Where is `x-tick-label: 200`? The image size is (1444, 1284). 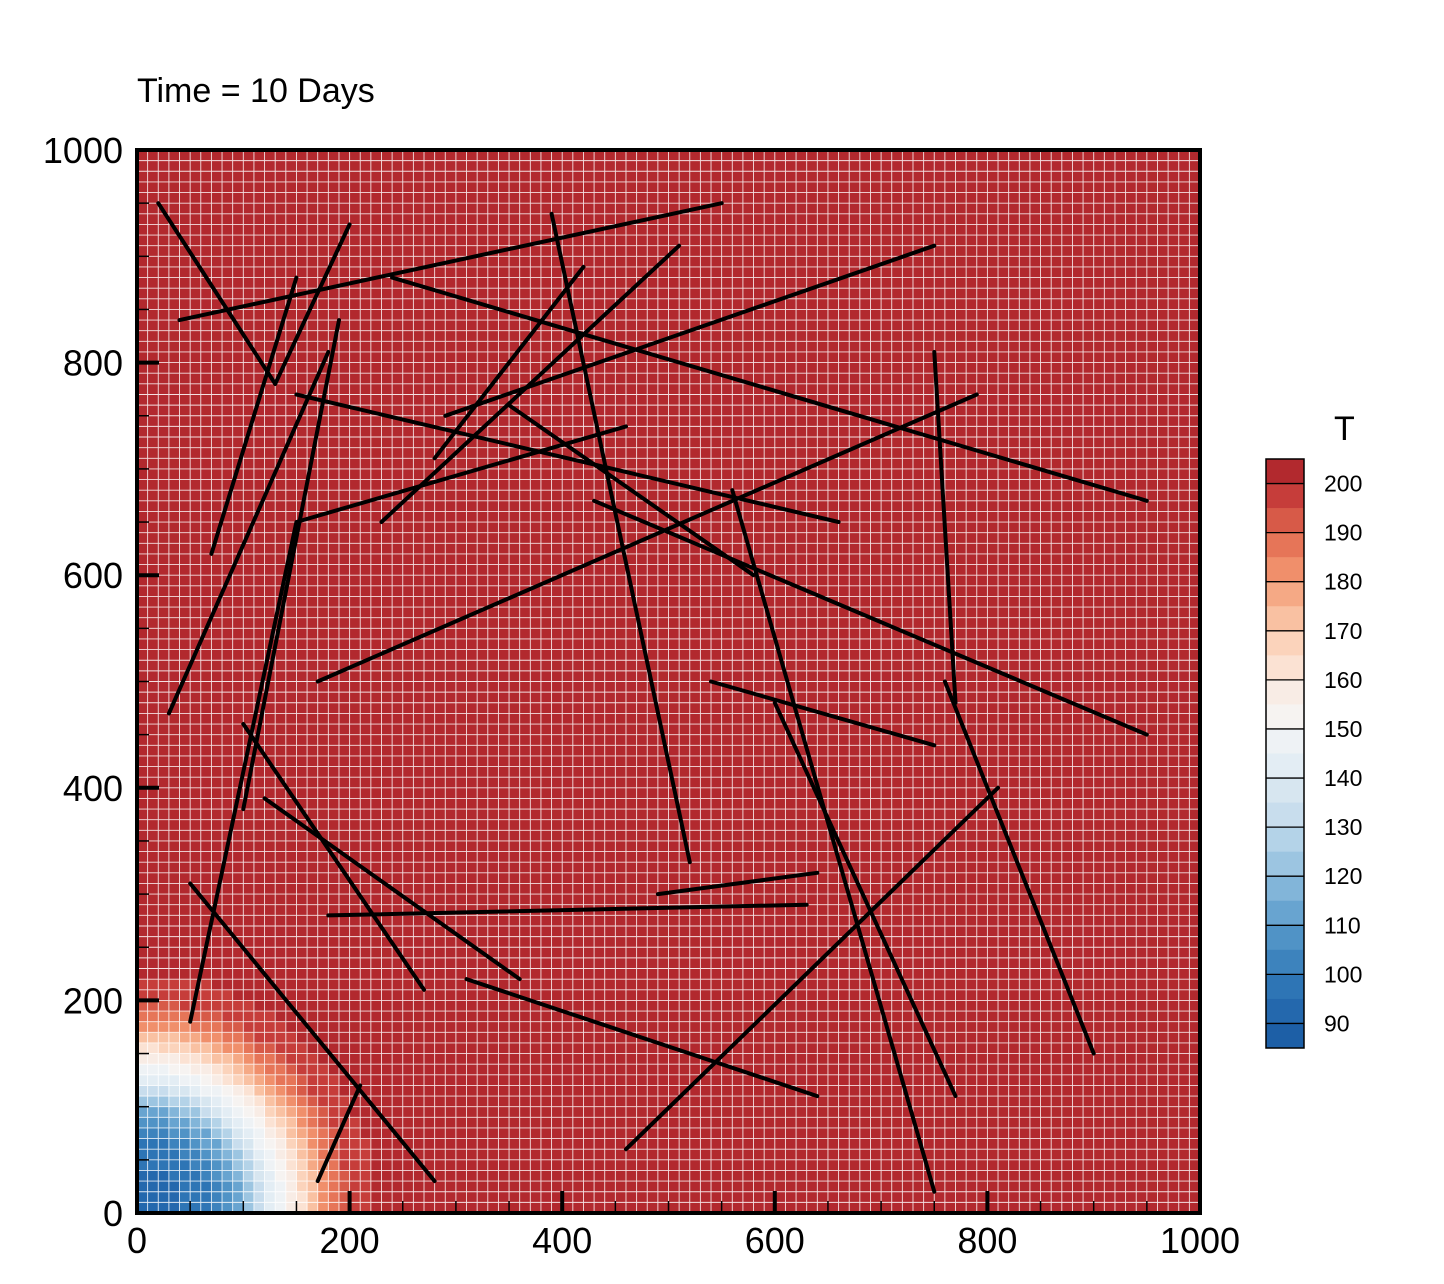
x-tick-label: 200 is located at coordinates (350, 1240).